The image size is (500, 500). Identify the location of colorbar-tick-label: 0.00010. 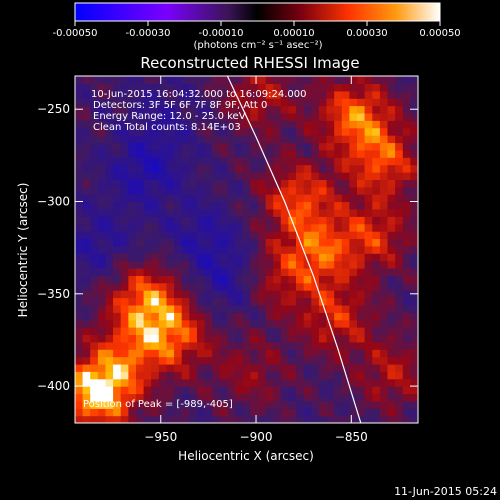
(293, 33).